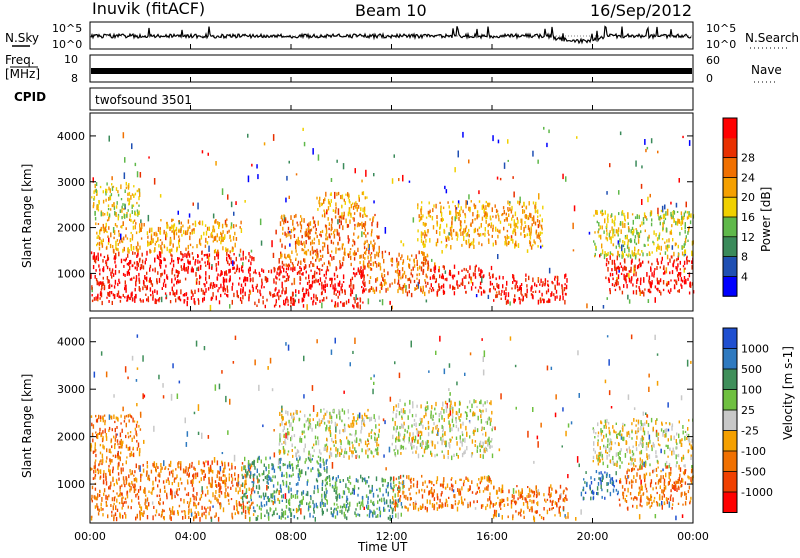  What do you see at coordinates (27, 216) in the screenshot?
I see `power-ylabel: Slant Range [km]` at bounding box center [27, 216].